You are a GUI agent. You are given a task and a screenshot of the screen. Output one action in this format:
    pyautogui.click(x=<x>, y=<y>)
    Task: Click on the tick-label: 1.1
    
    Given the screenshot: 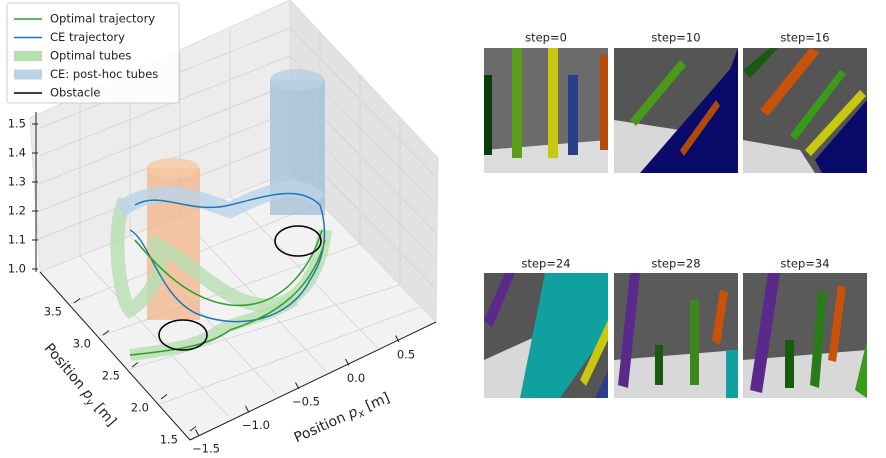 What is the action you would take?
    pyautogui.click(x=17, y=240)
    